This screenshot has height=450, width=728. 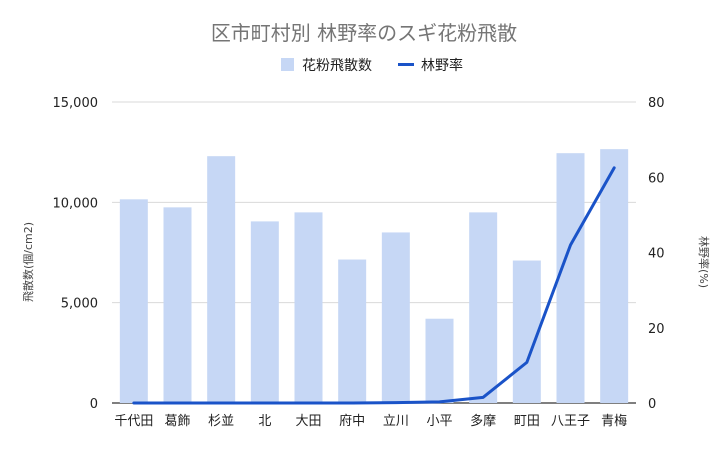 I want to click on right-axis: 0 20 40 60 80, so click(x=656, y=254).